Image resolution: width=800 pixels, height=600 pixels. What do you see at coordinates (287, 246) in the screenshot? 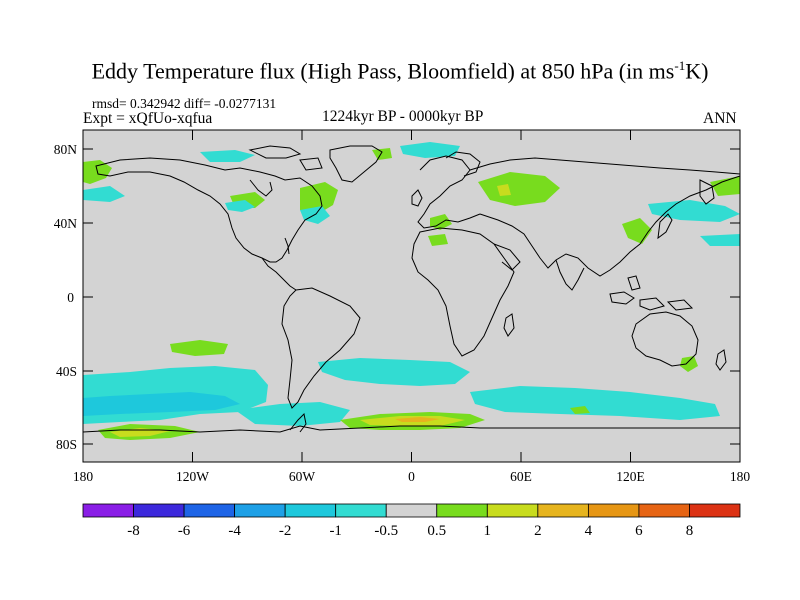
I see `coast-florida` at bounding box center [287, 246].